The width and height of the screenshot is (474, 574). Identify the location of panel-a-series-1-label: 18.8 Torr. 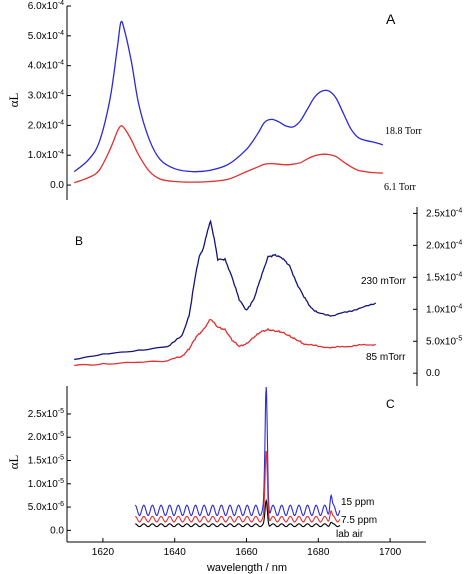
(404, 131).